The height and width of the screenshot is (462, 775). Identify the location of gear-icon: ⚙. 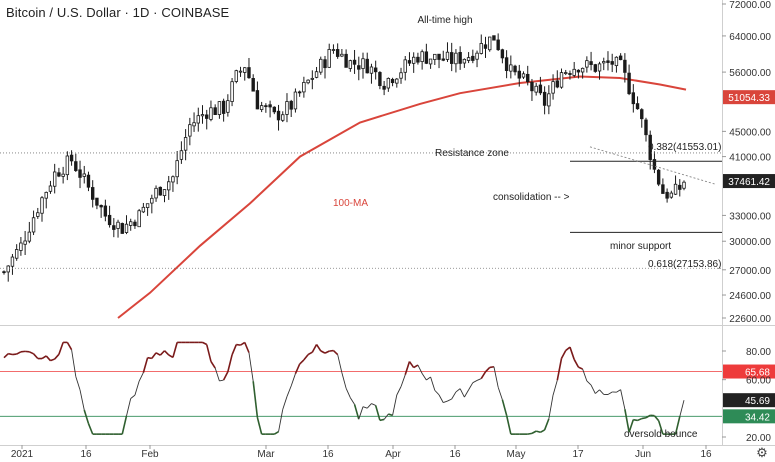
(762, 452).